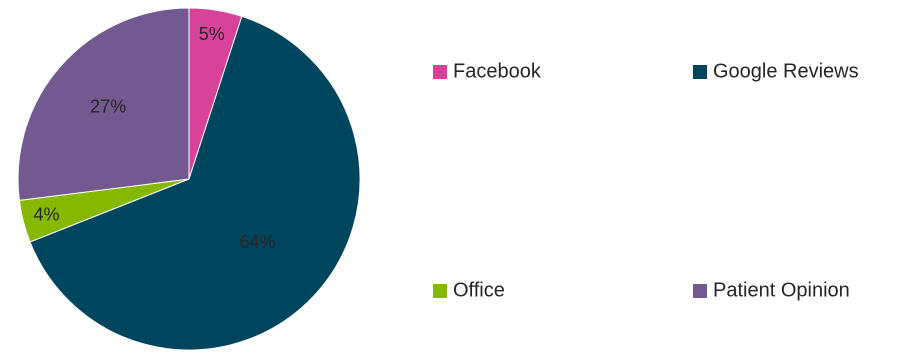 This screenshot has height=355, width=901. I want to click on legend-item-office: Office, so click(469, 290).